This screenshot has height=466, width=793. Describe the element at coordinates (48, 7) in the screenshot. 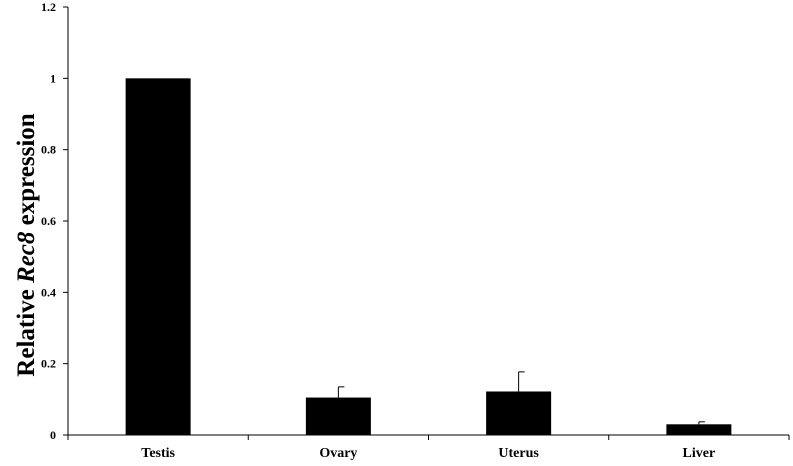

I see `y-tick-label: 1.2` at that location.